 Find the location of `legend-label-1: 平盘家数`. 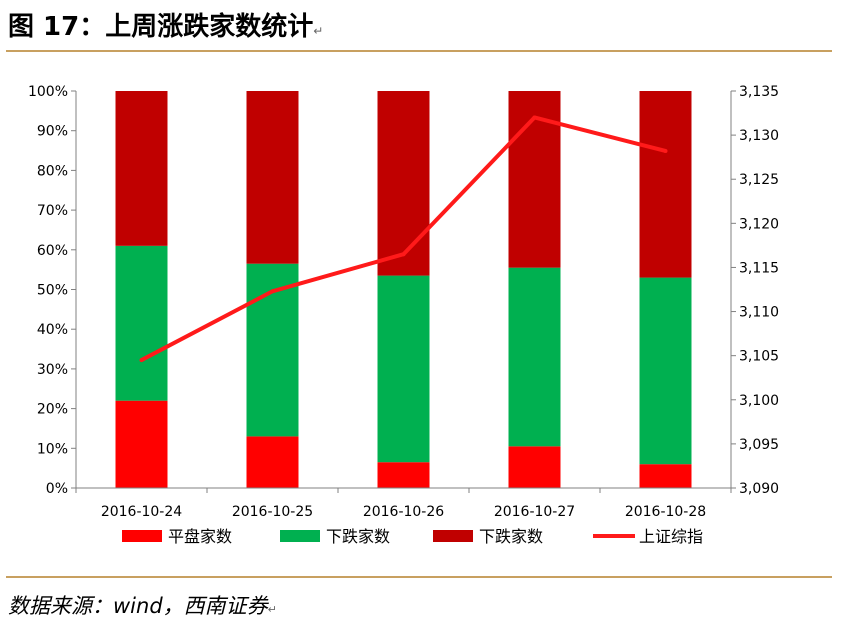

legend-label-1: 平盘家数 is located at coordinates (200, 536).